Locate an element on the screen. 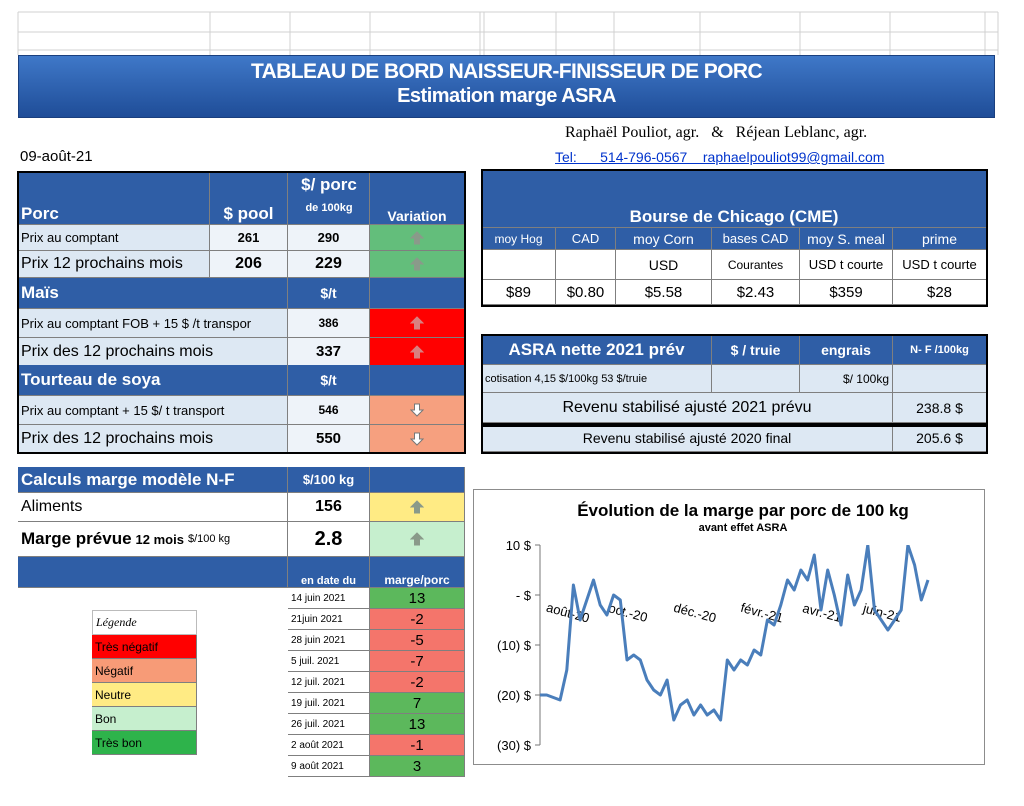 The image size is (1024, 806). legend-item: Neutre is located at coordinates (144, 695).